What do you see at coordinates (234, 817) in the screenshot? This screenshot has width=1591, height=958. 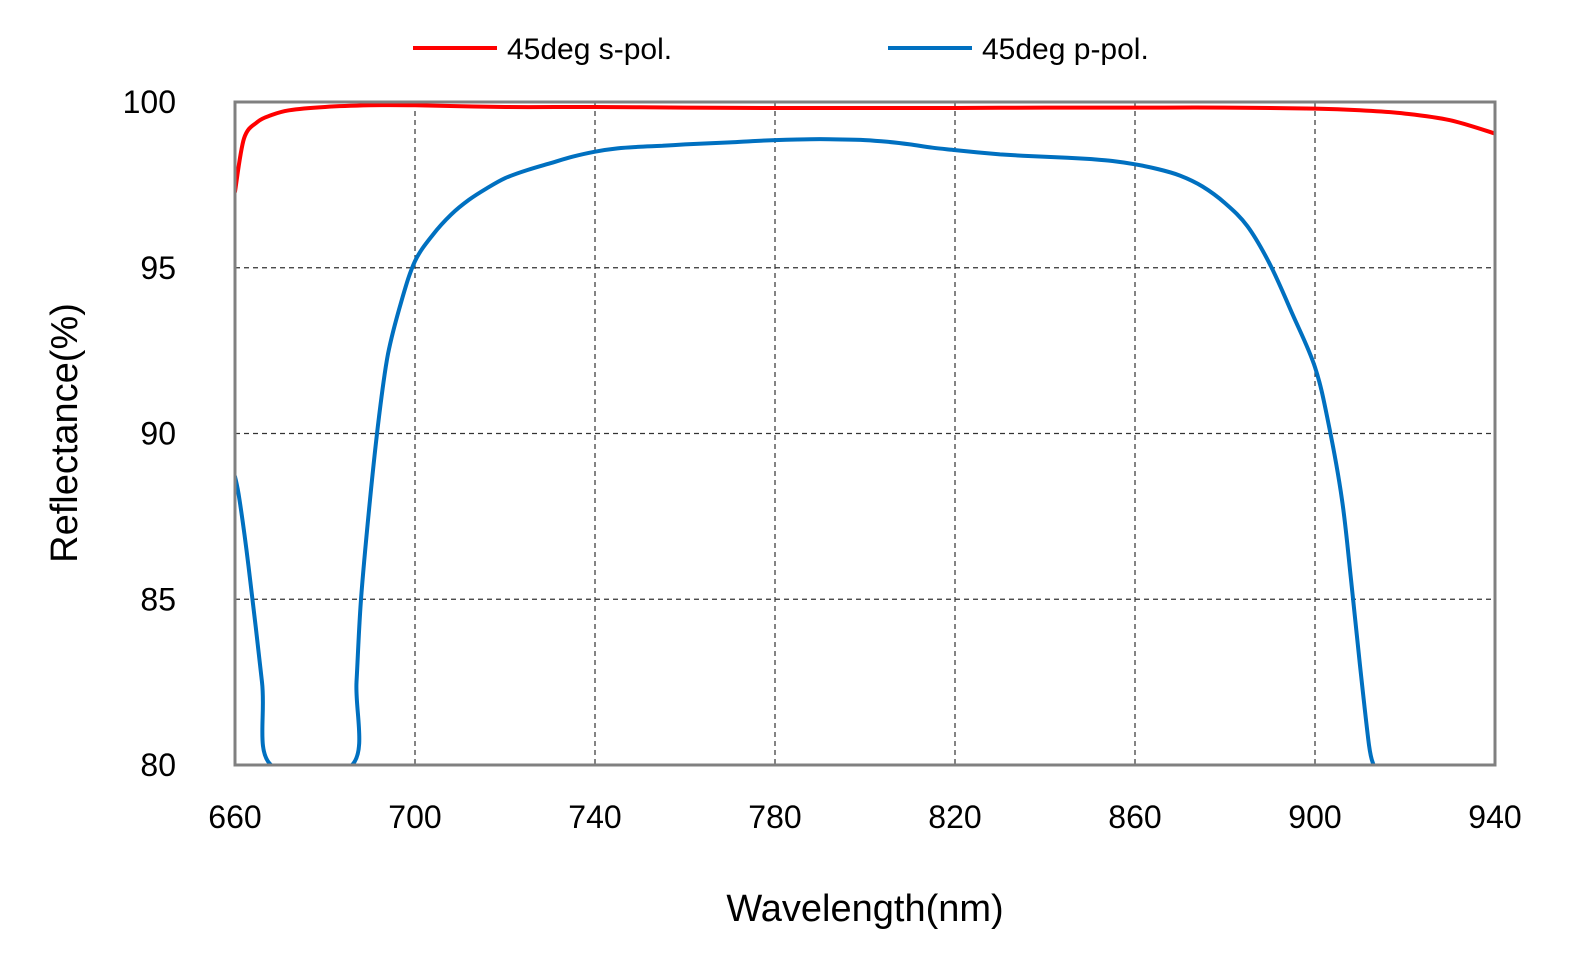 I see `x-tick-label: 660` at bounding box center [234, 817].